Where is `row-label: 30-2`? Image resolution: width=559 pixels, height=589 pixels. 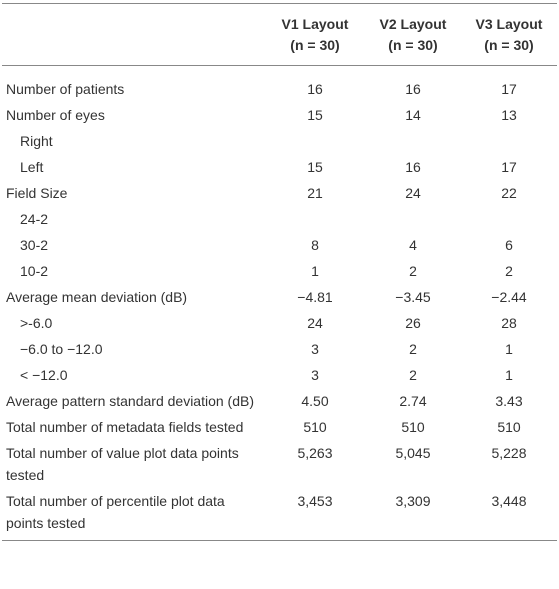 row-label: 30-2 is located at coordinates (34, 245).